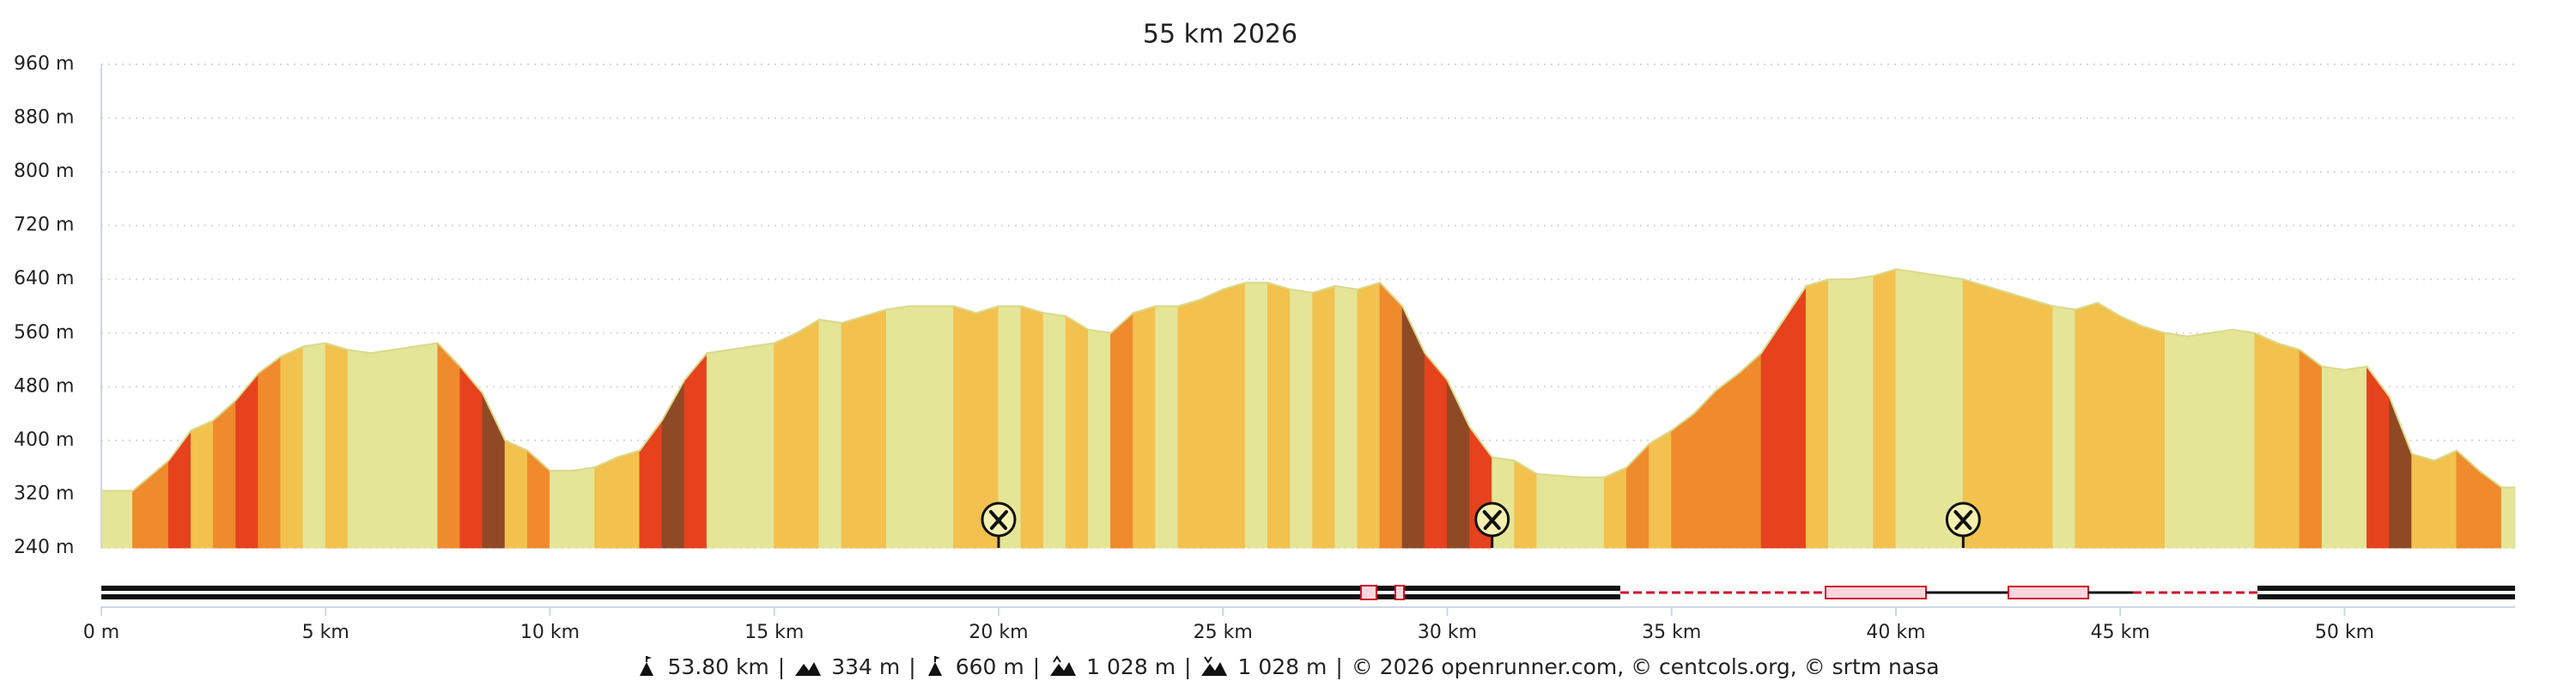  I want to click on y-tick-label: 320 m, so click(44, 493).